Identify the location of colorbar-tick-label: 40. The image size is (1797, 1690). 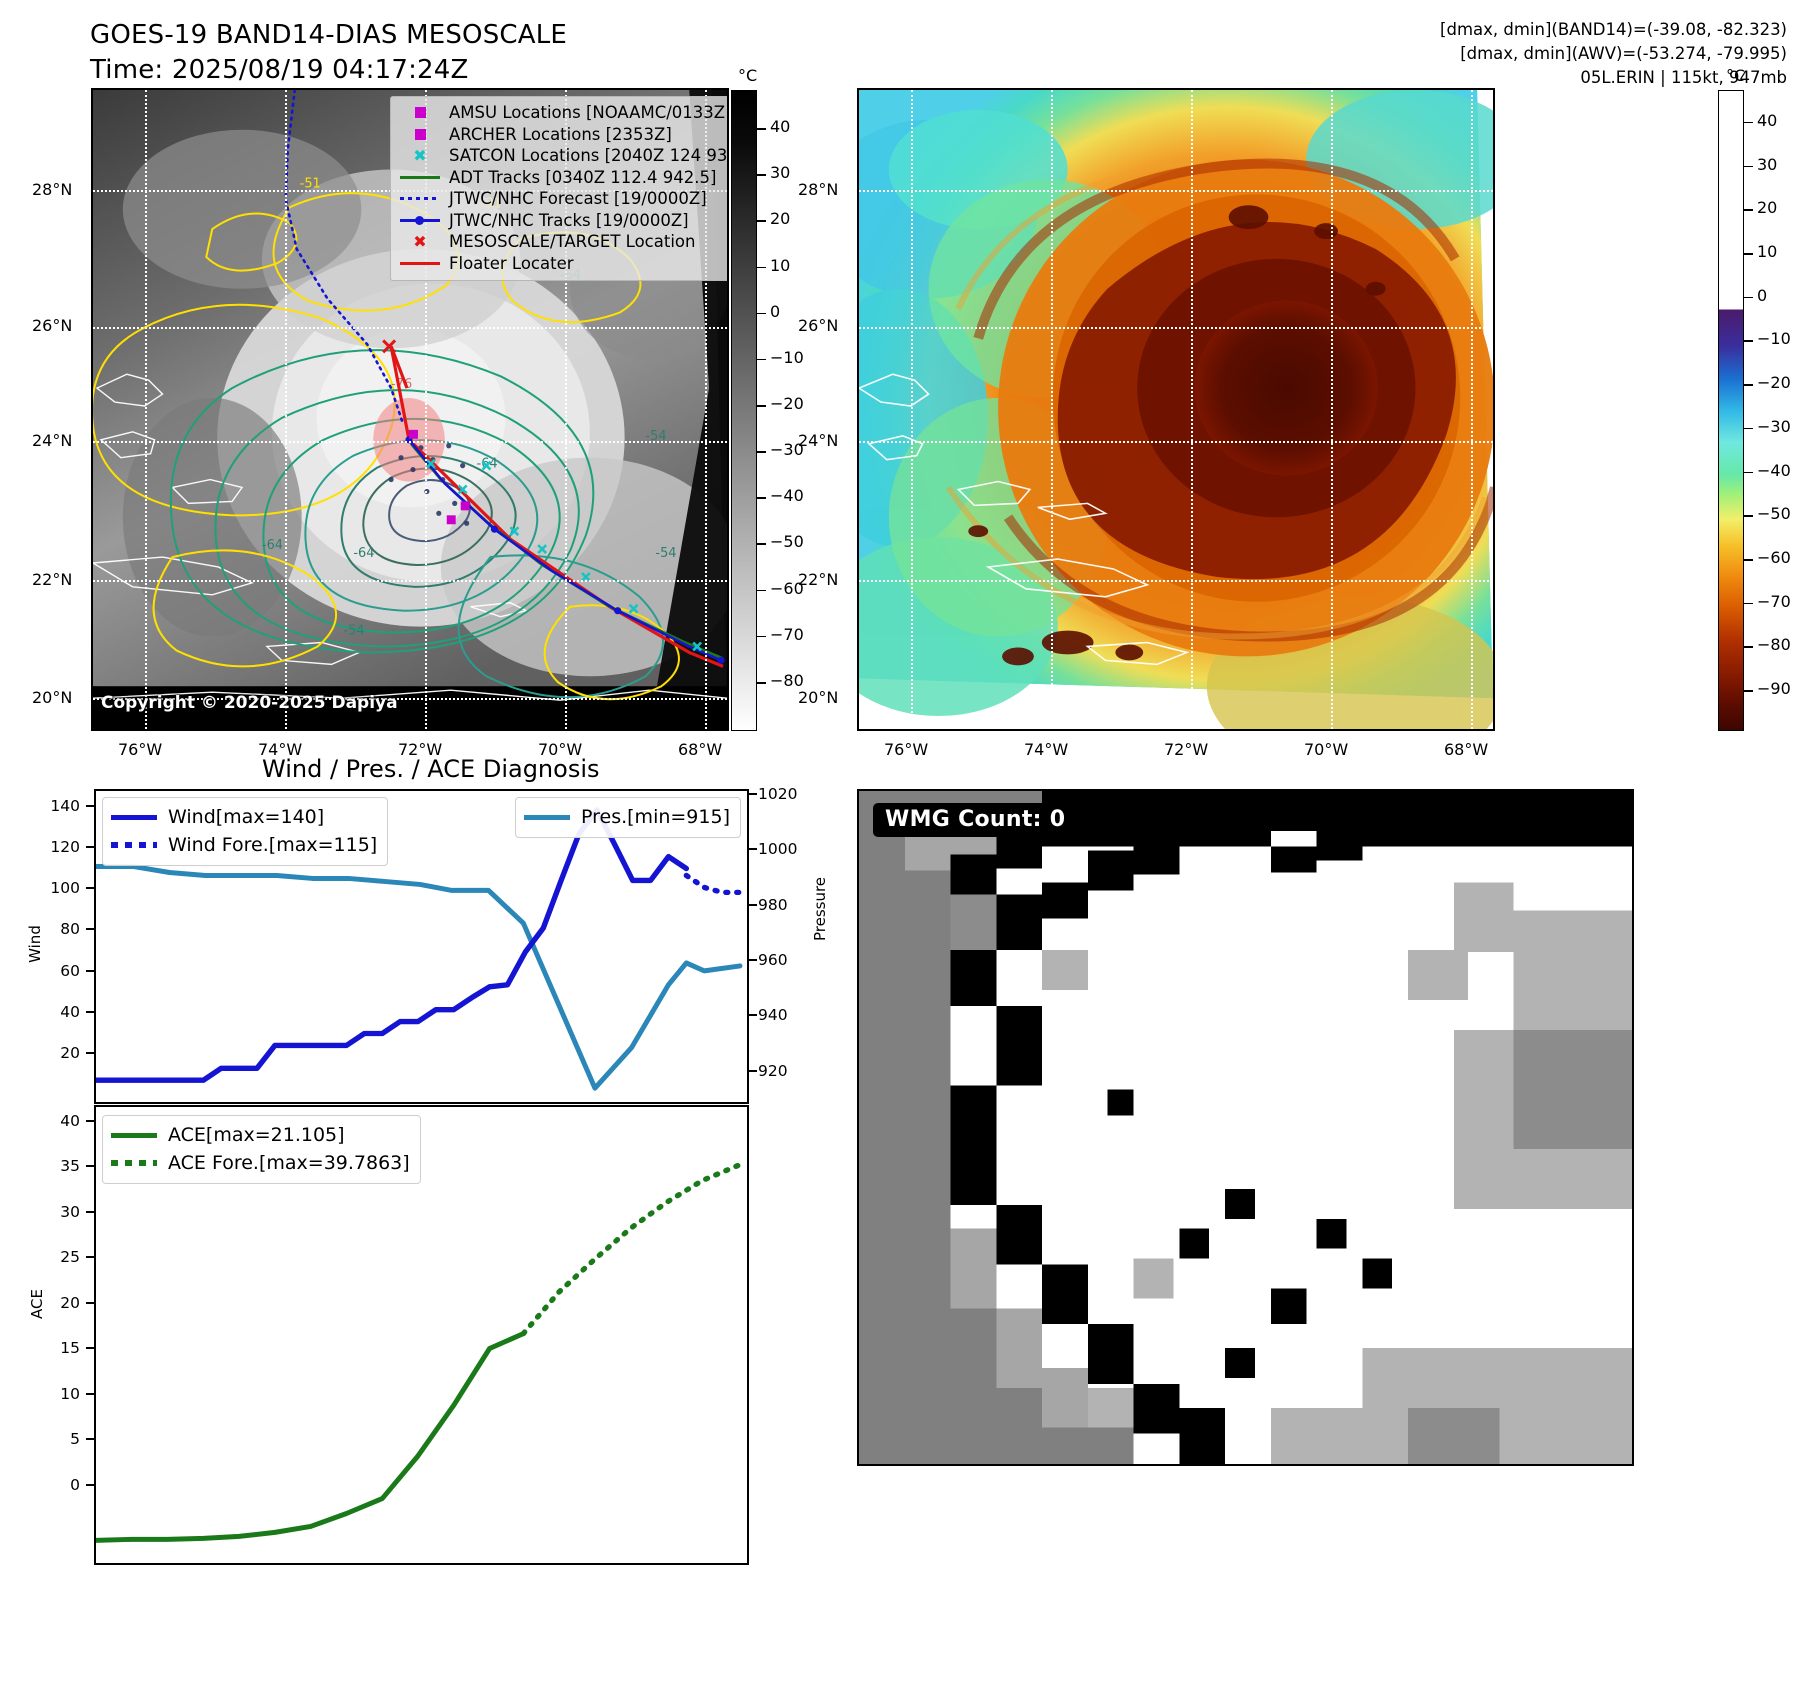
(780, 127).